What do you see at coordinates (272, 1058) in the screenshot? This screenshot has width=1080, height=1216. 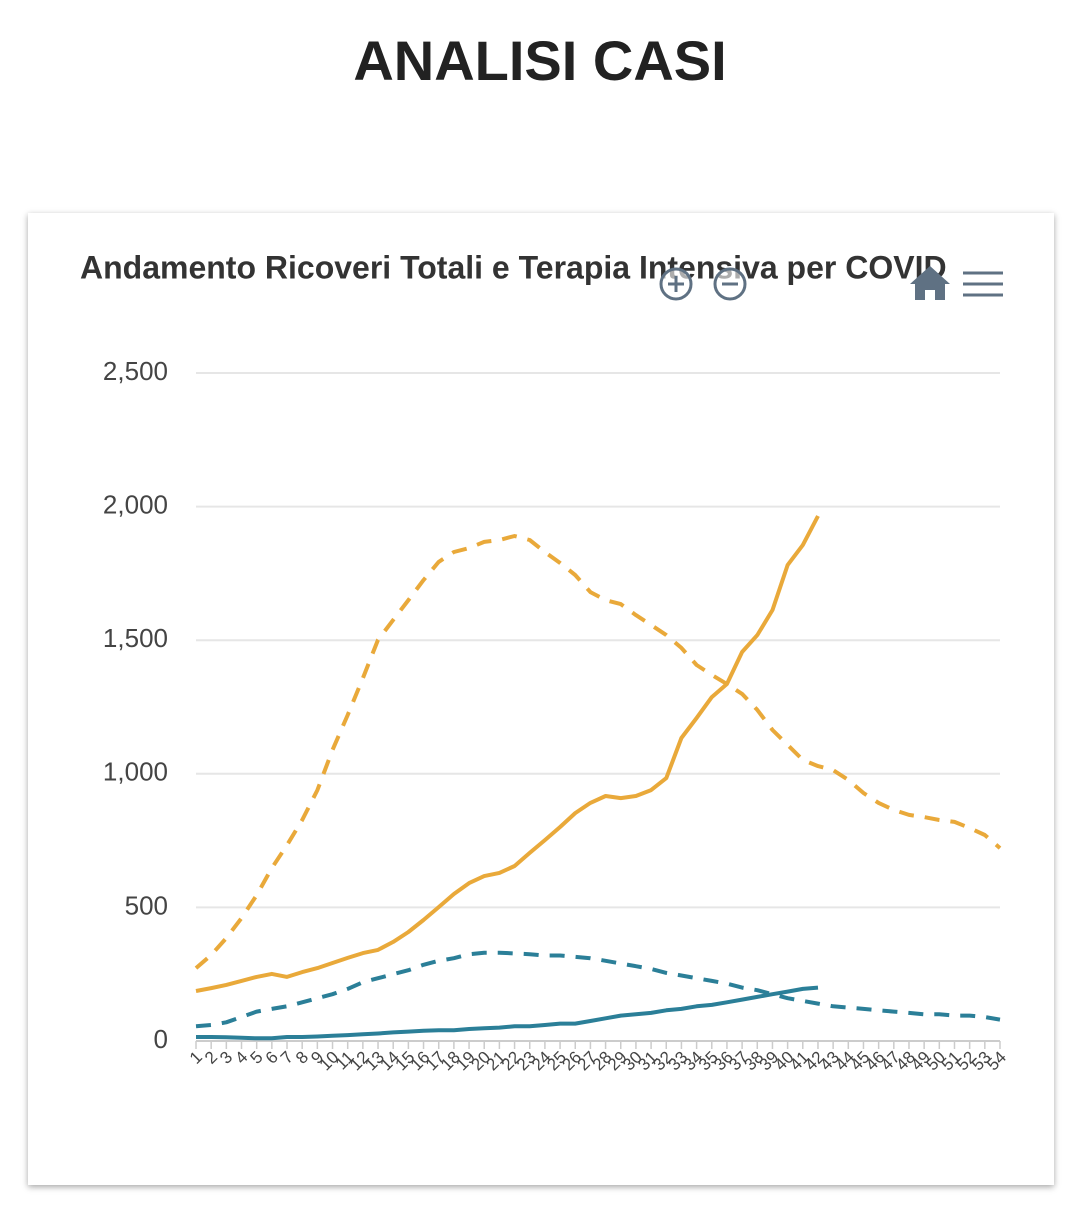 I see `x-tick-label: 6` at bounding box center [272, 1058].